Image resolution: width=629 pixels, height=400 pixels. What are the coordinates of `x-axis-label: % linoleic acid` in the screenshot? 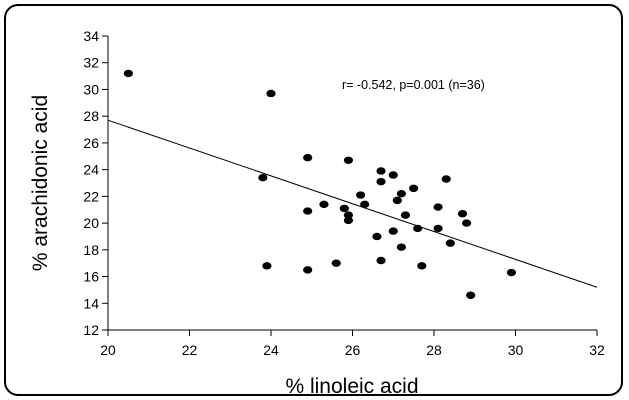 It's located at (351, 386).